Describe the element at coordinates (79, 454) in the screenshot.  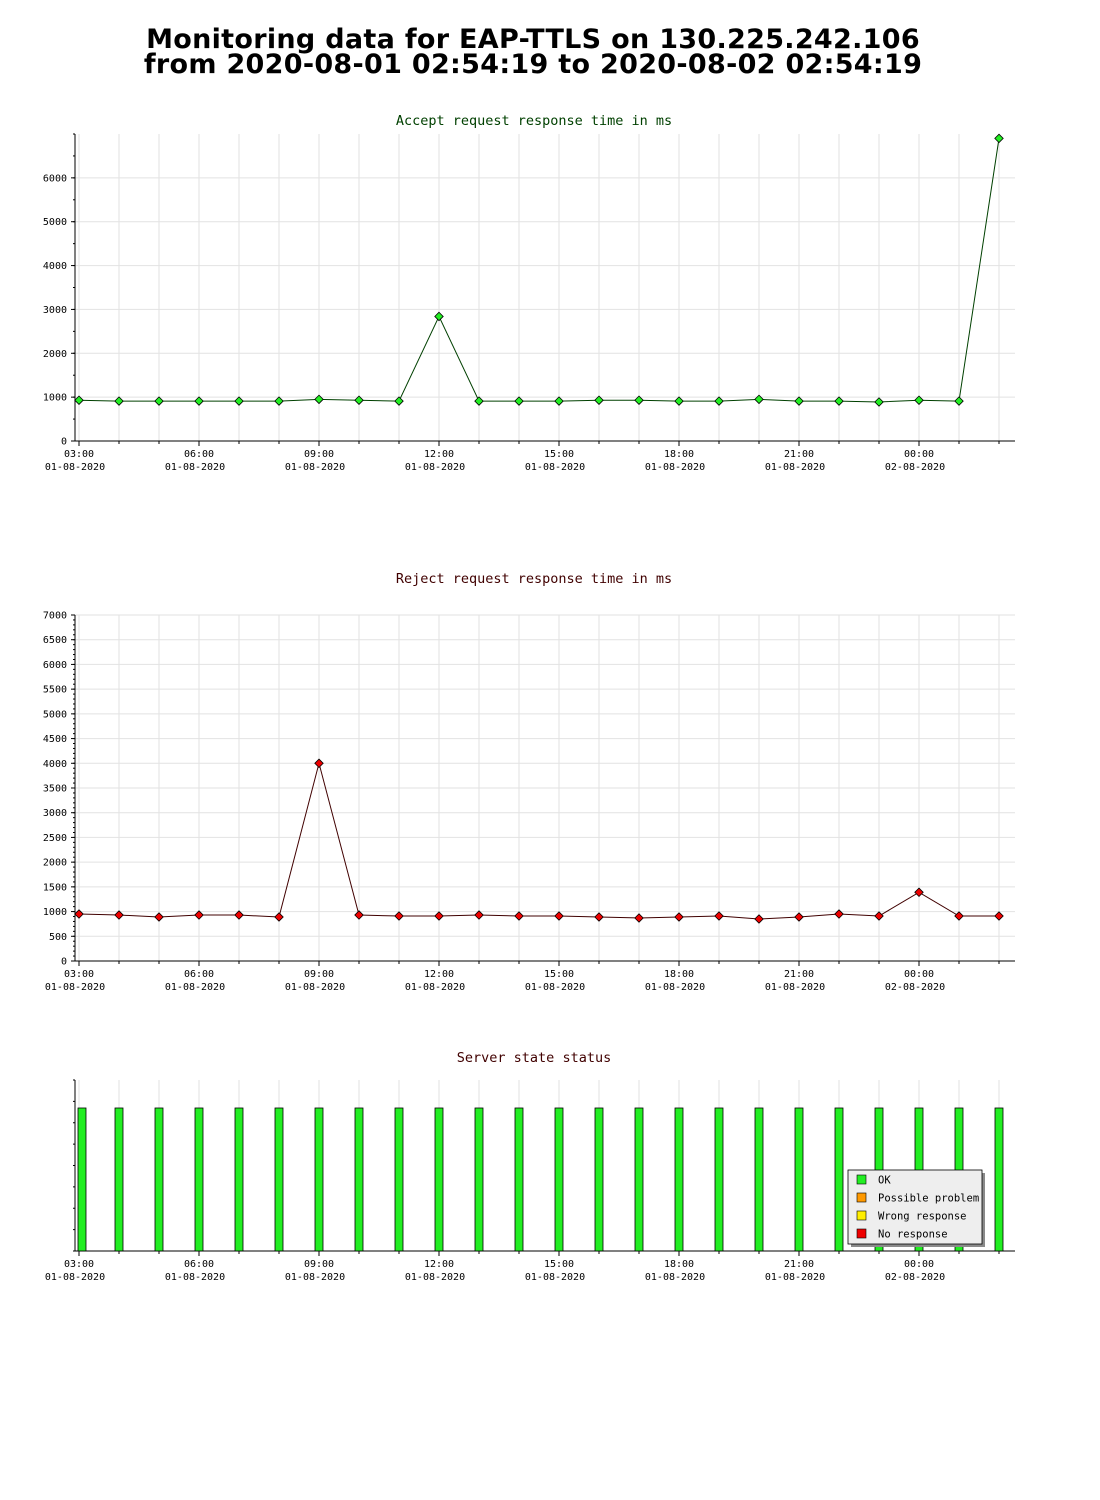
I see `x-tick-time-label: 03:00` at that location.